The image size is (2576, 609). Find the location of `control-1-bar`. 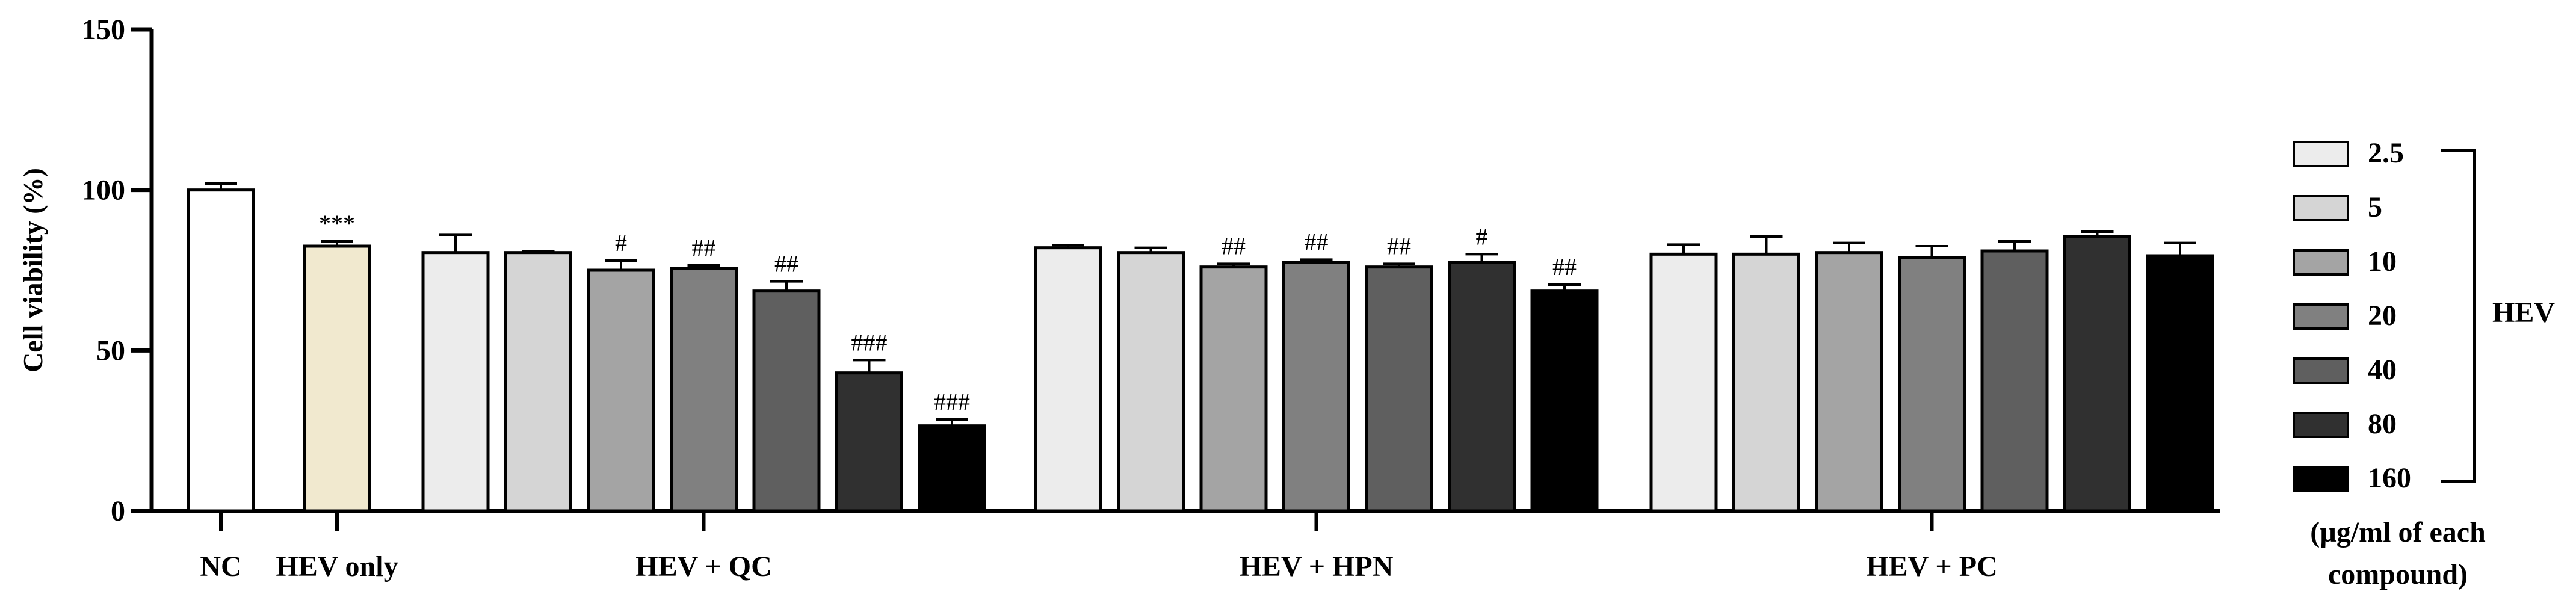

control-1-bar is located at coordinates (337, 378).